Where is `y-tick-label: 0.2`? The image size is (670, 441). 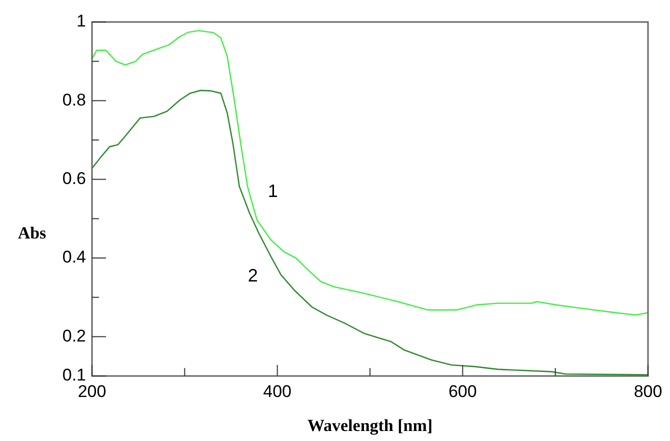 y-tick-label: 0.2 is located at coordinates (74, 336).